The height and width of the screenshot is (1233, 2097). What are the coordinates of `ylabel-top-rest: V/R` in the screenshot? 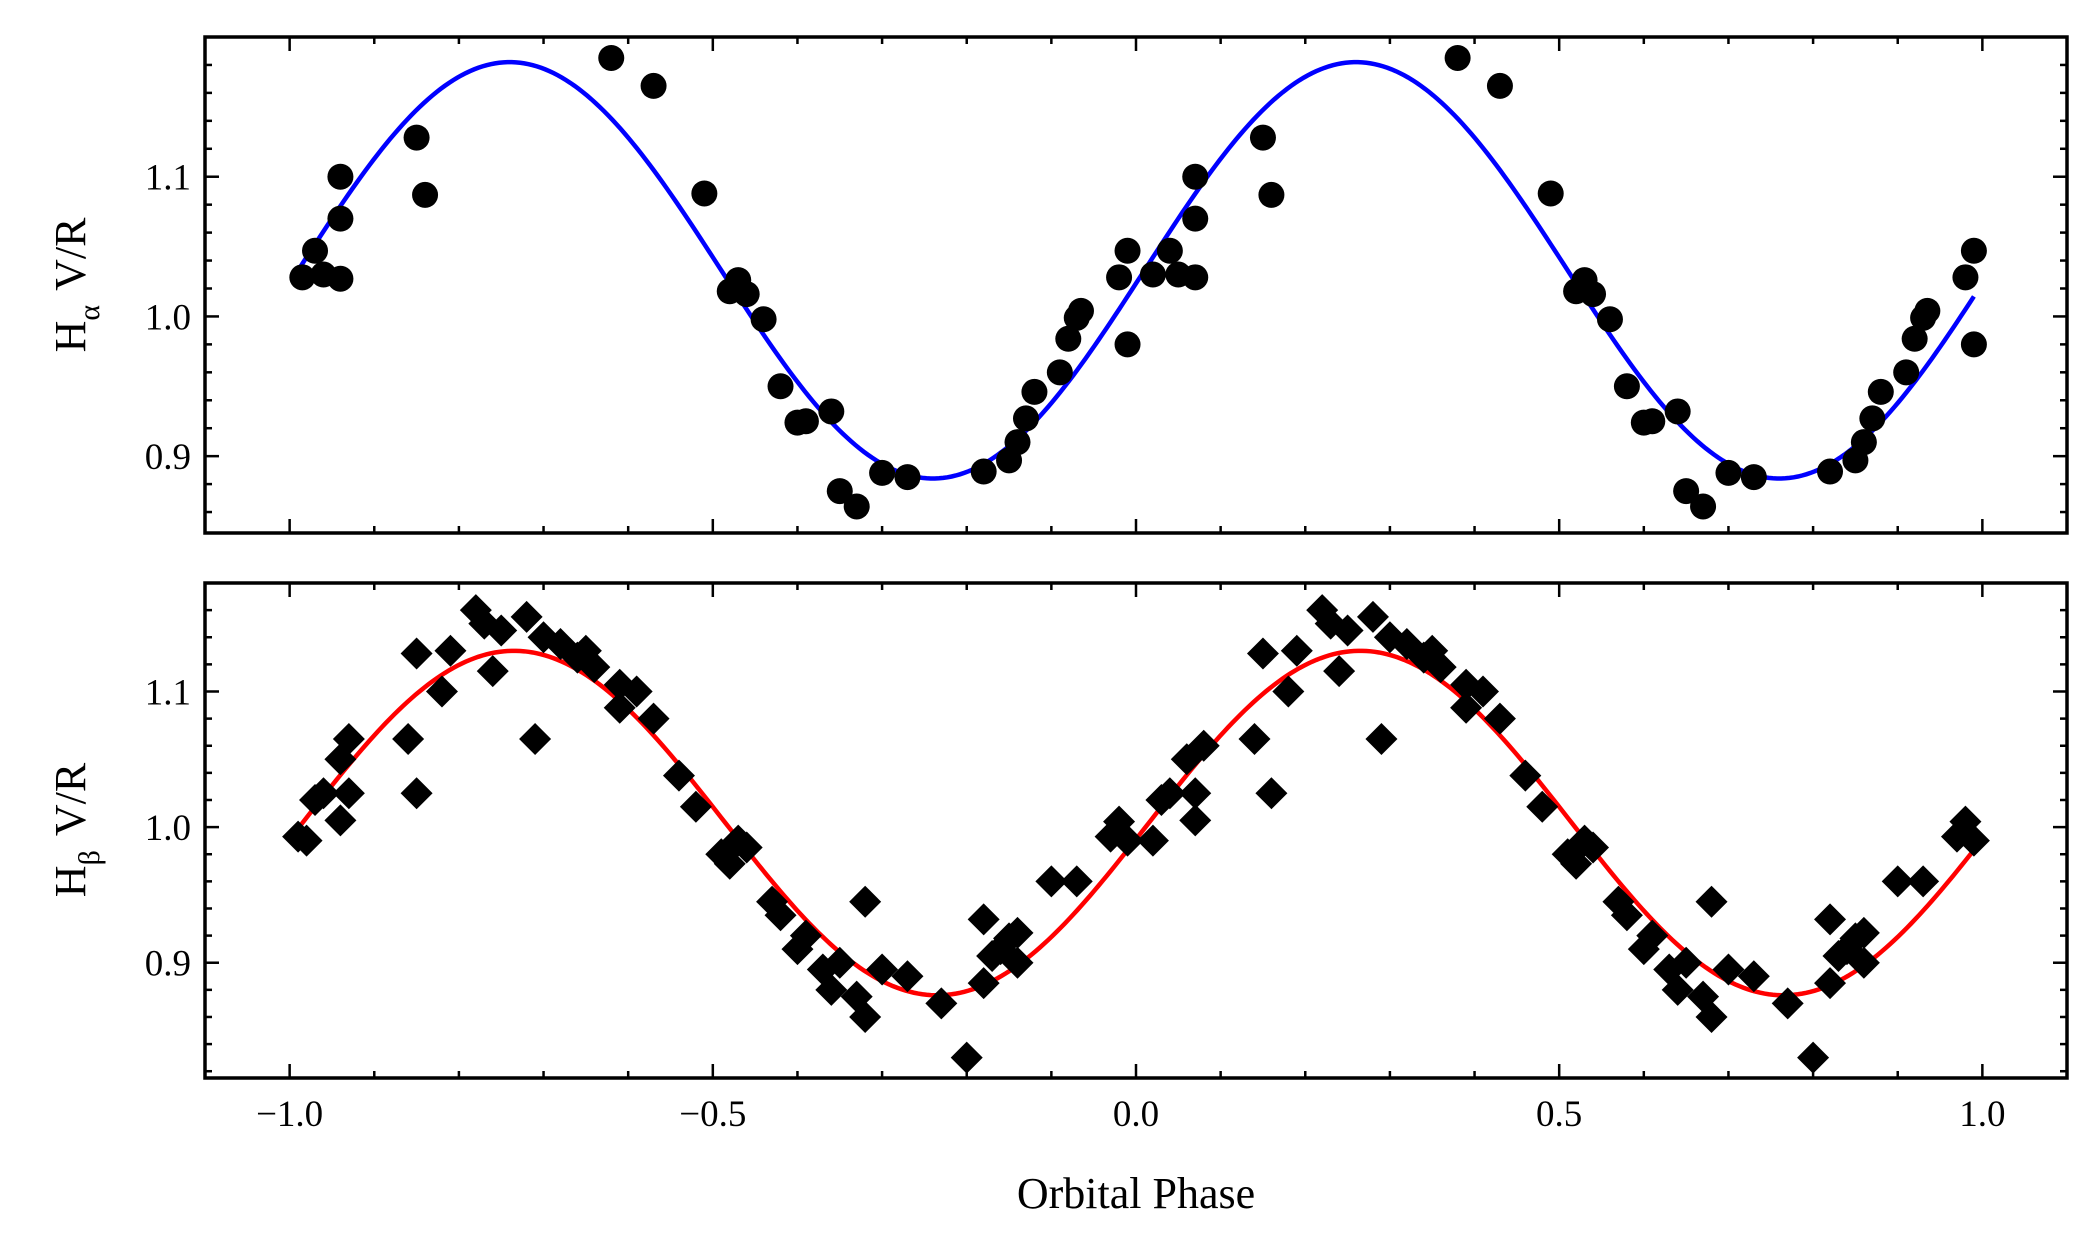 It's located at (70, 254).